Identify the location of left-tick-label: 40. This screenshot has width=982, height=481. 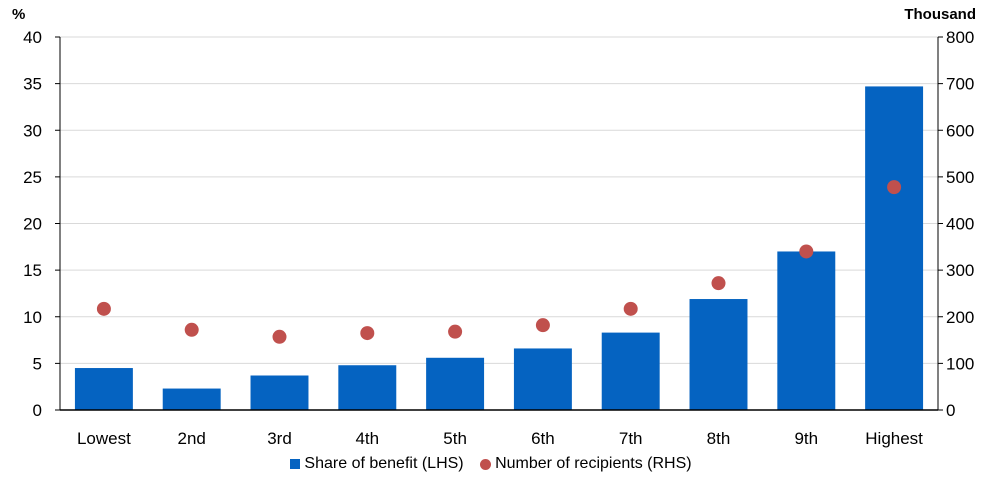
(32, 37).